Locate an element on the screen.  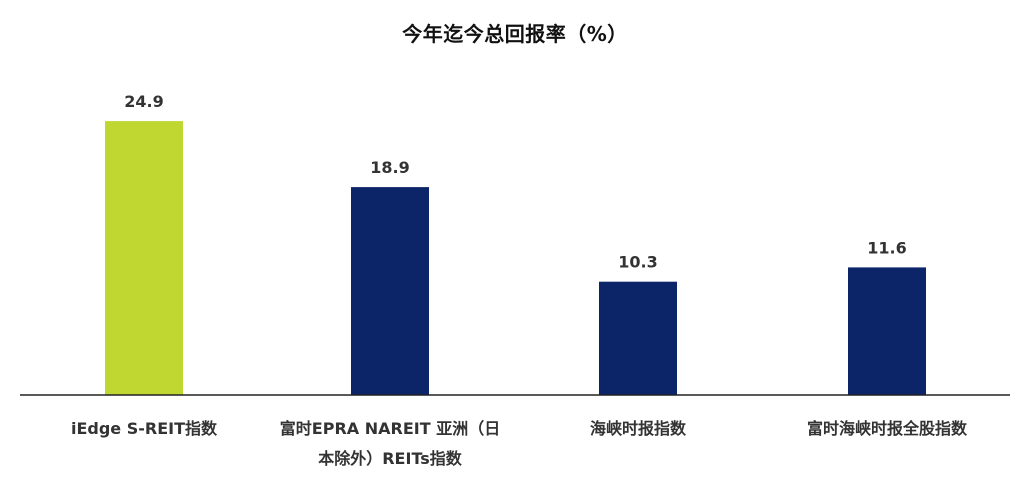
category-label-4: 富时海峡时报全股指数 is located at coordinates (887, 428).